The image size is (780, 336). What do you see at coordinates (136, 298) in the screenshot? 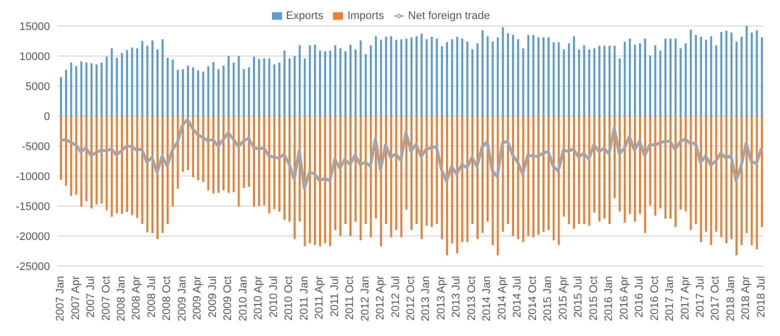
I see `x-tick-label: 2008 Apr` at bounding box center [136, 298].